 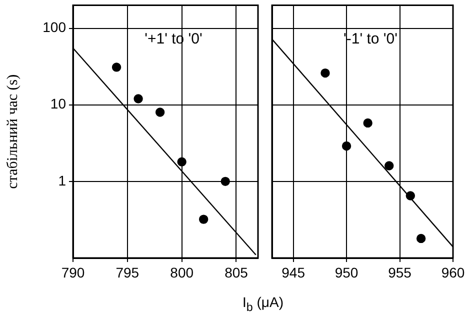 I want to click on x-tick-label: 960, so click(x=453, y=272).